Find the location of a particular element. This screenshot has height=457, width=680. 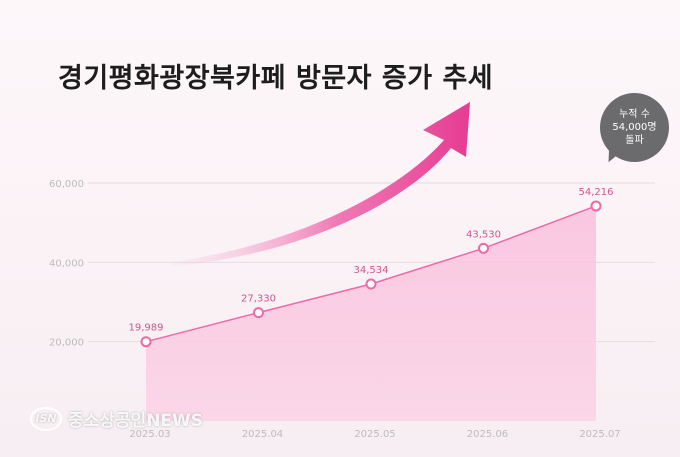

watermark: ISN 중소상공인NEWS is located at coordinates (116, 418).